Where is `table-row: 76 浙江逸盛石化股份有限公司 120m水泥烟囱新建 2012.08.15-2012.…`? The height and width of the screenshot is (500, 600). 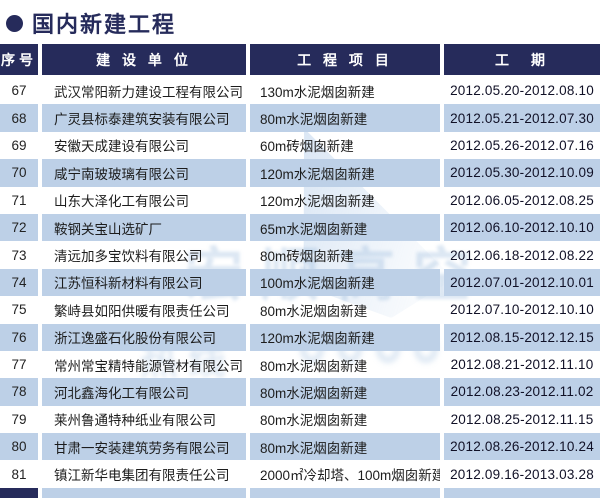 table-row: 76 浙江逸盛石化股份有限公司 120m水泥烟囱新建 2012.08.15-2012.… is located at coordinates (300, 337).